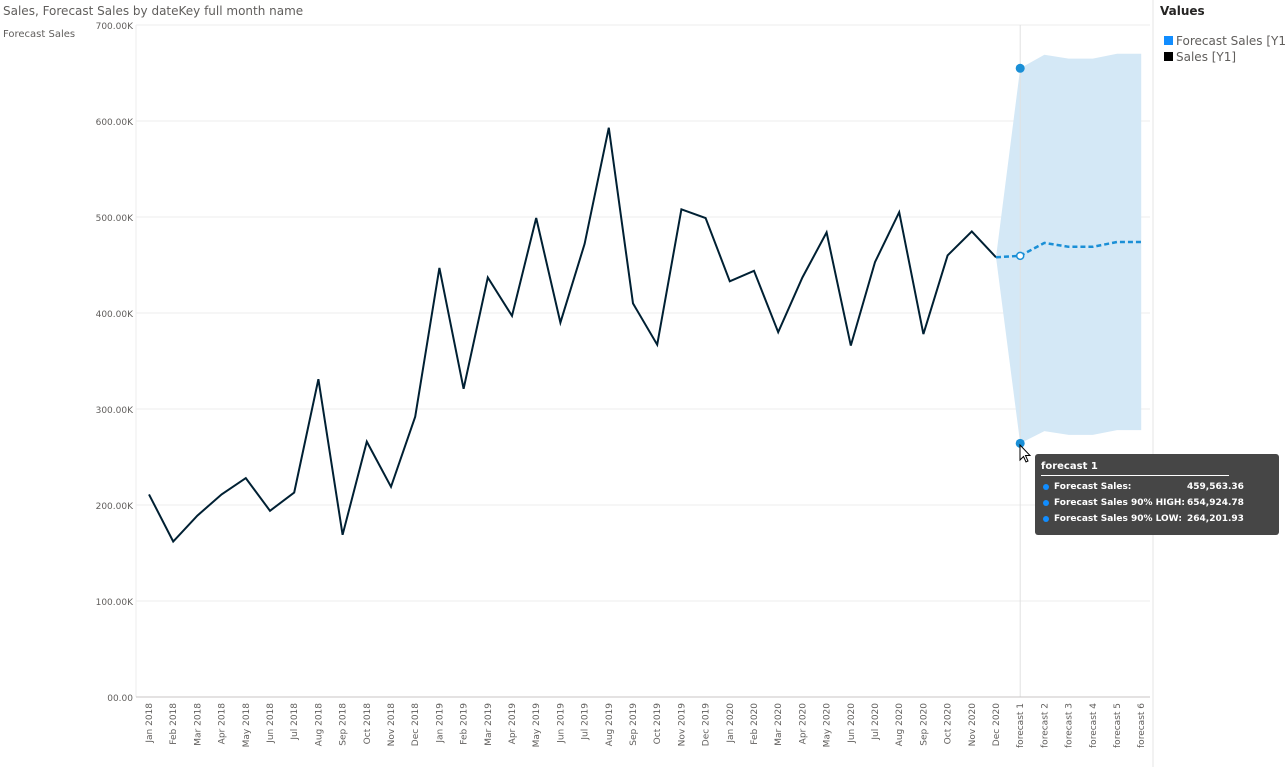  I want to click on x-tick-label: Mar 2019, so click(489, 724).